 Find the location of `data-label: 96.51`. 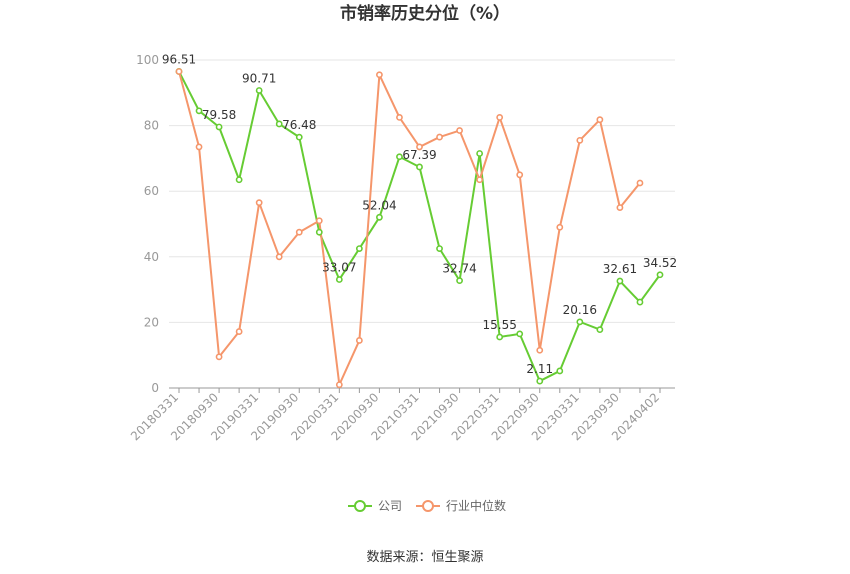

data-label: 96.51 is located at coordinates (179, 59).